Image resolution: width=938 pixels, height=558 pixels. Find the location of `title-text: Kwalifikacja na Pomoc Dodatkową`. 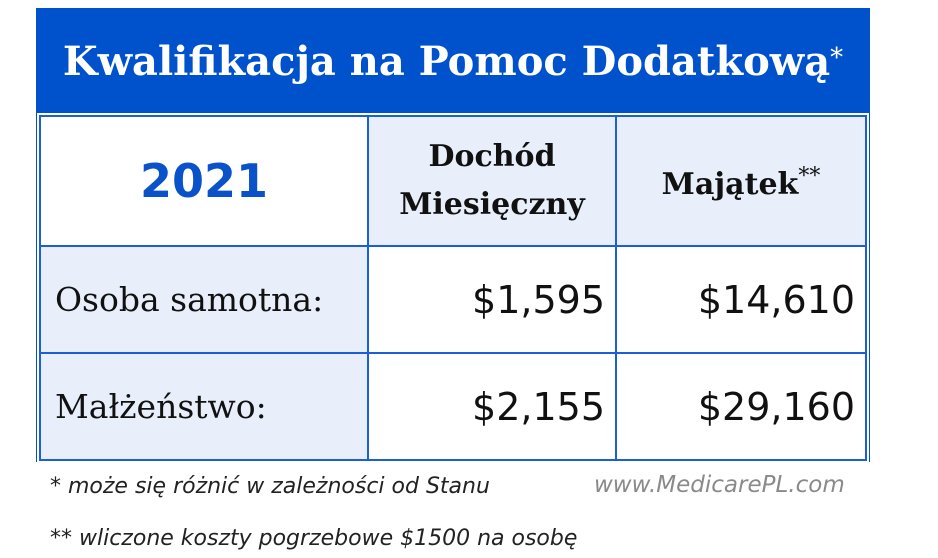

title-text: Kwalifikacja na Pomoc Dodatkową is located at coordinates (446, 61).